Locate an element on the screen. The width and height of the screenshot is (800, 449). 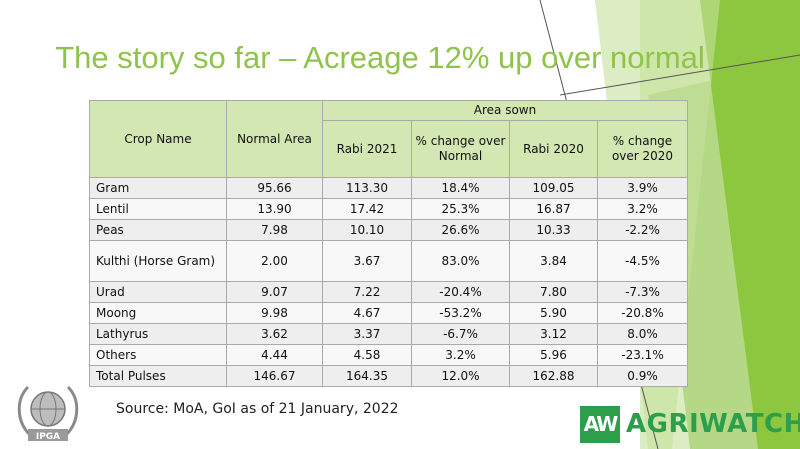
table-row: Lathyrus 3.62 3.37 -6.7% 3.12 8.0% is located at coordinates (388, 334).